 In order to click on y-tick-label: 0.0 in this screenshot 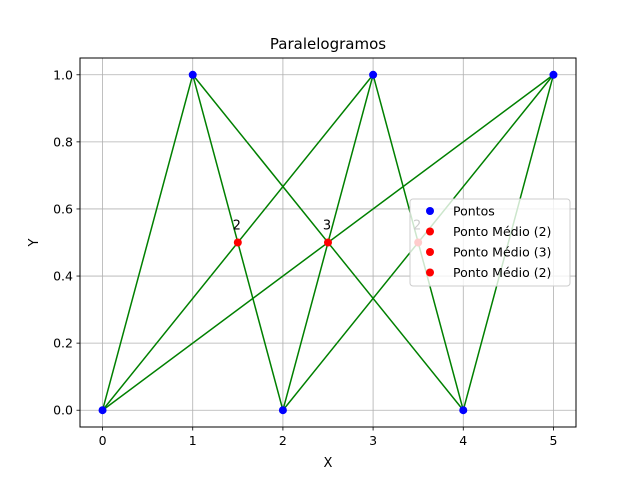, I will do `click(63, 410)`.